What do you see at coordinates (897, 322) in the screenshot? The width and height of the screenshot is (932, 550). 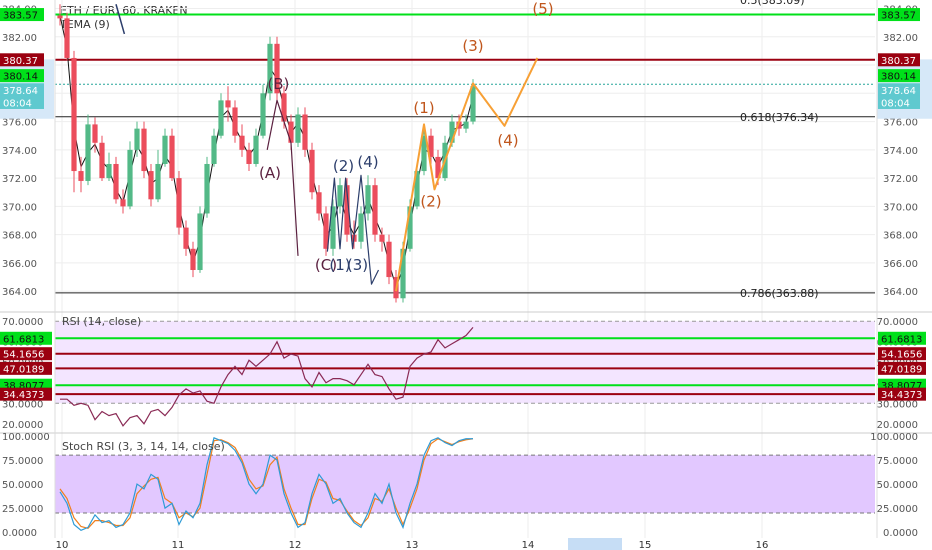 I see `rsi-tick-label: 70.0000` at bounding box center [897, 322].